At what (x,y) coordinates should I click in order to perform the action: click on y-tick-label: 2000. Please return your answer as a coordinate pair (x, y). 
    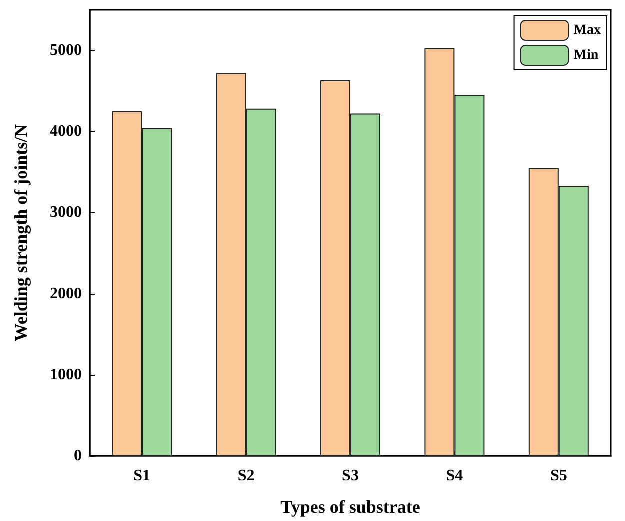
    Looking at the image, I should click on (66, 293).